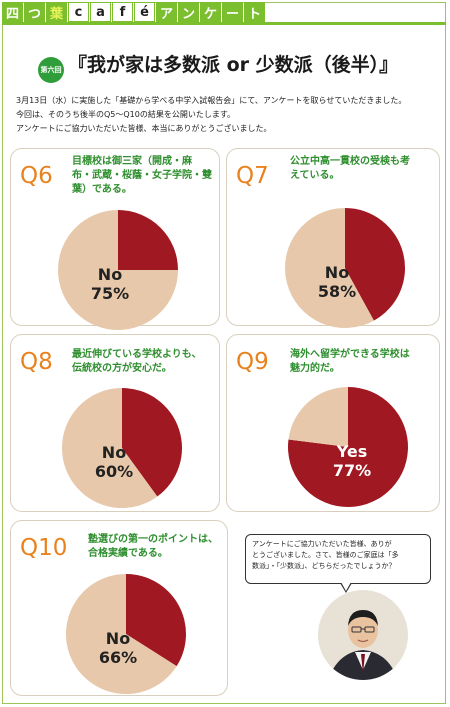 The height and width of the screenshot is (707, 450). What do you see at coordinates (224, 23) in the screenshot?
I see `banner-underline` at bounding box center [224, 23].